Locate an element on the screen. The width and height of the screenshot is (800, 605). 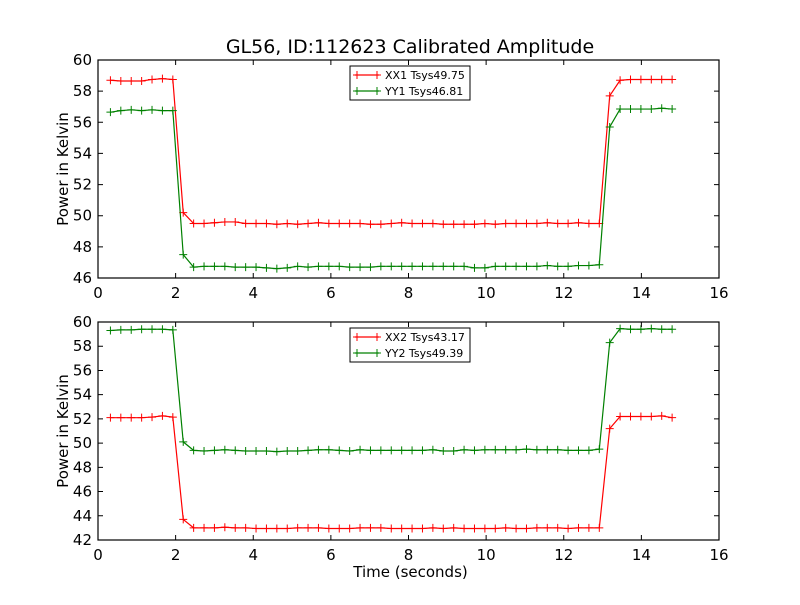
y-axis-label: Power in Kelvin is located at coordinates (63, 431).